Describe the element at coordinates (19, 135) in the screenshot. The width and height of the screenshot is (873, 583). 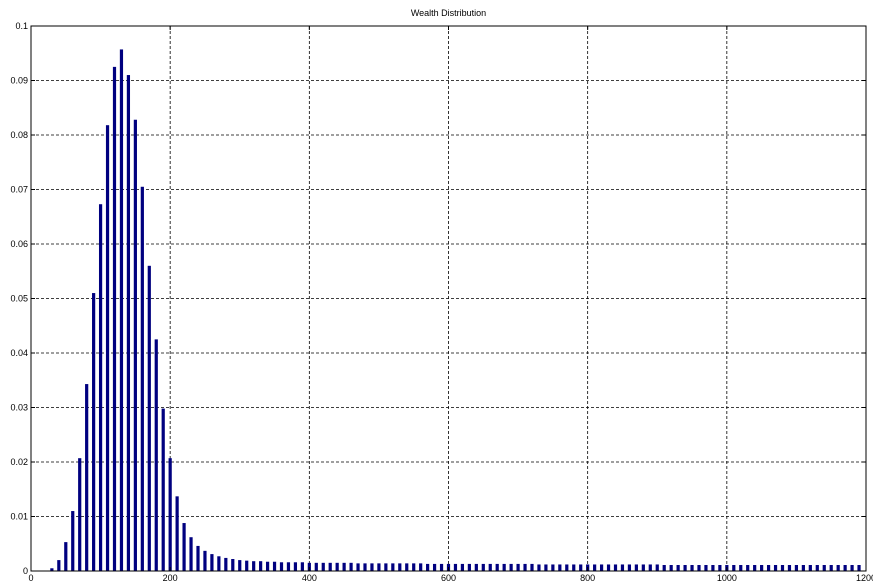
I see `y-tick-label: 0.08` at that location.